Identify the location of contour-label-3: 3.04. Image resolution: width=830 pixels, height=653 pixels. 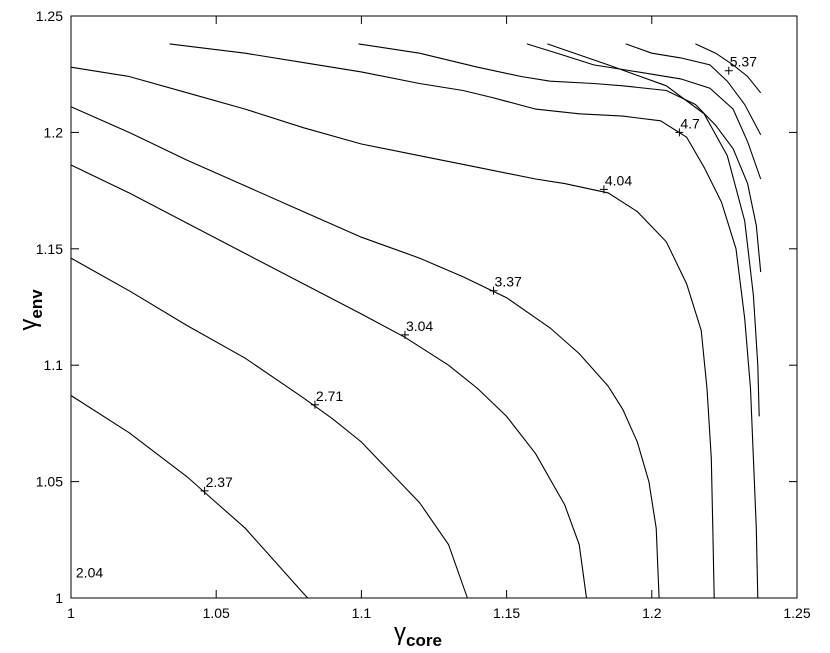
(419, 326).